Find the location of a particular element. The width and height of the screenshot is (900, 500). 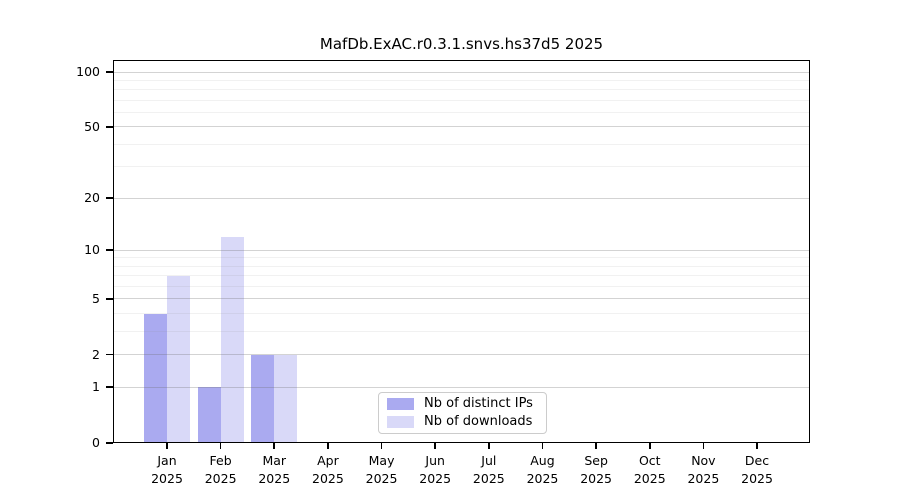

x-tick-mark-may is located at coordinates (381, 446).